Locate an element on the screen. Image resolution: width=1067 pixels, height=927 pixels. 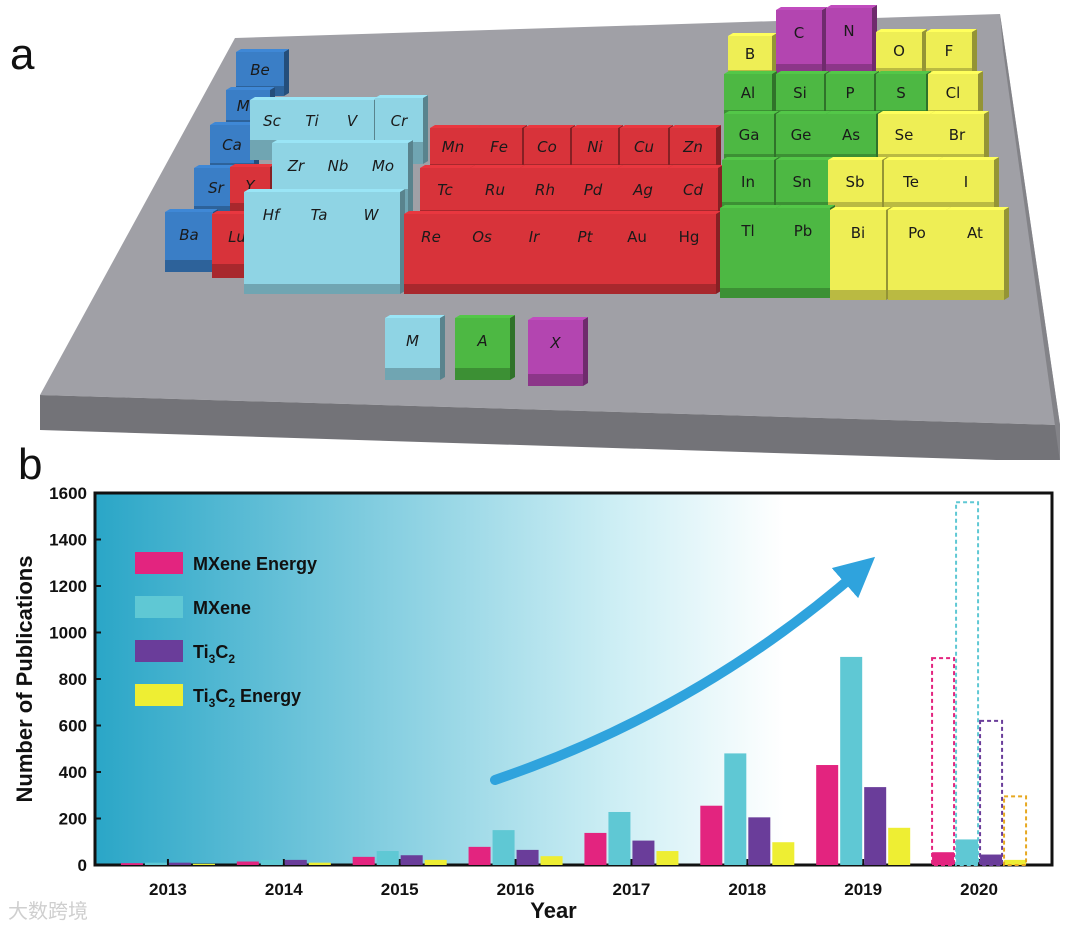
element-cube-ta: Ta is located at coordinates (321, 241).